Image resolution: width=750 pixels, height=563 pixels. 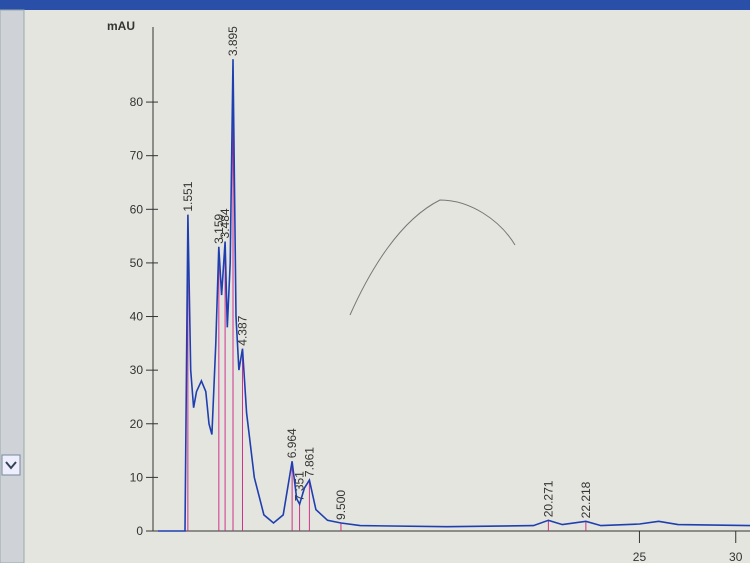 What do you see at coordinates (139, 531) in the screenshot?
I see `y-tick-label: 0` at bounding box center [139, 531].